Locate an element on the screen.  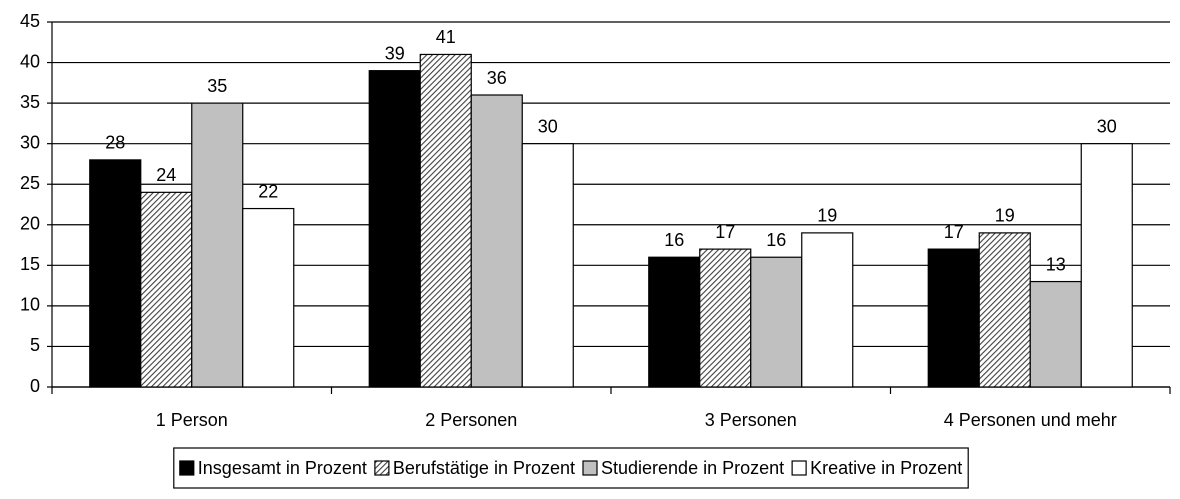
y-tick-label: 40 is located at coordinates (30, 61).